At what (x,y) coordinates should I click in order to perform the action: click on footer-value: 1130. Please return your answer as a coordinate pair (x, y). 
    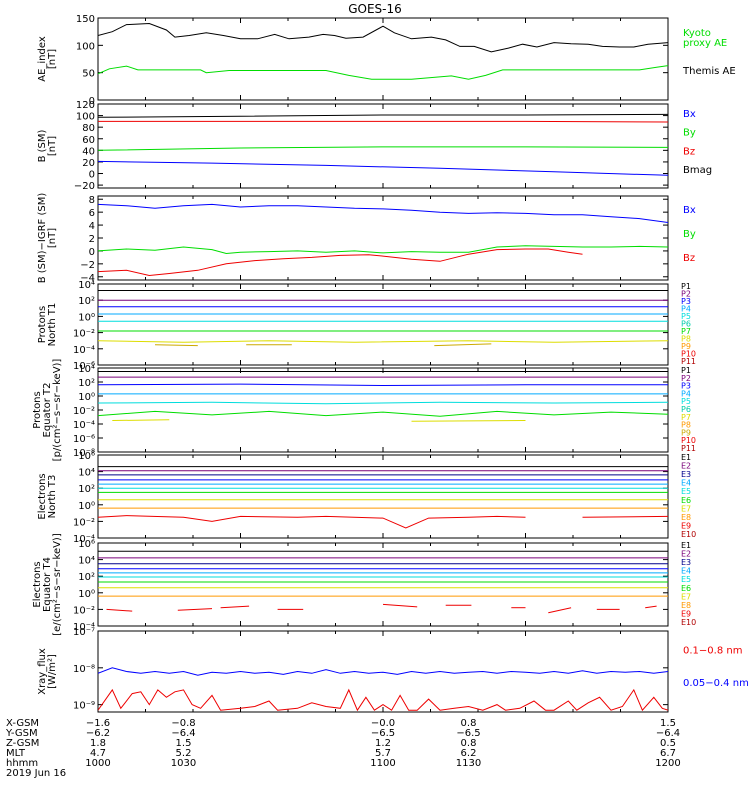
    Looking at the image, I should click on (468, 763).